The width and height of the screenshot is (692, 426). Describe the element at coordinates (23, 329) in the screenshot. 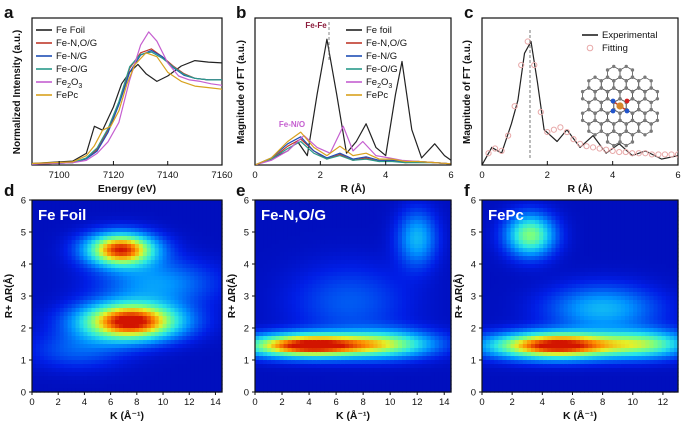

I see `panel-d-ytick-label-2: 2` at that location.